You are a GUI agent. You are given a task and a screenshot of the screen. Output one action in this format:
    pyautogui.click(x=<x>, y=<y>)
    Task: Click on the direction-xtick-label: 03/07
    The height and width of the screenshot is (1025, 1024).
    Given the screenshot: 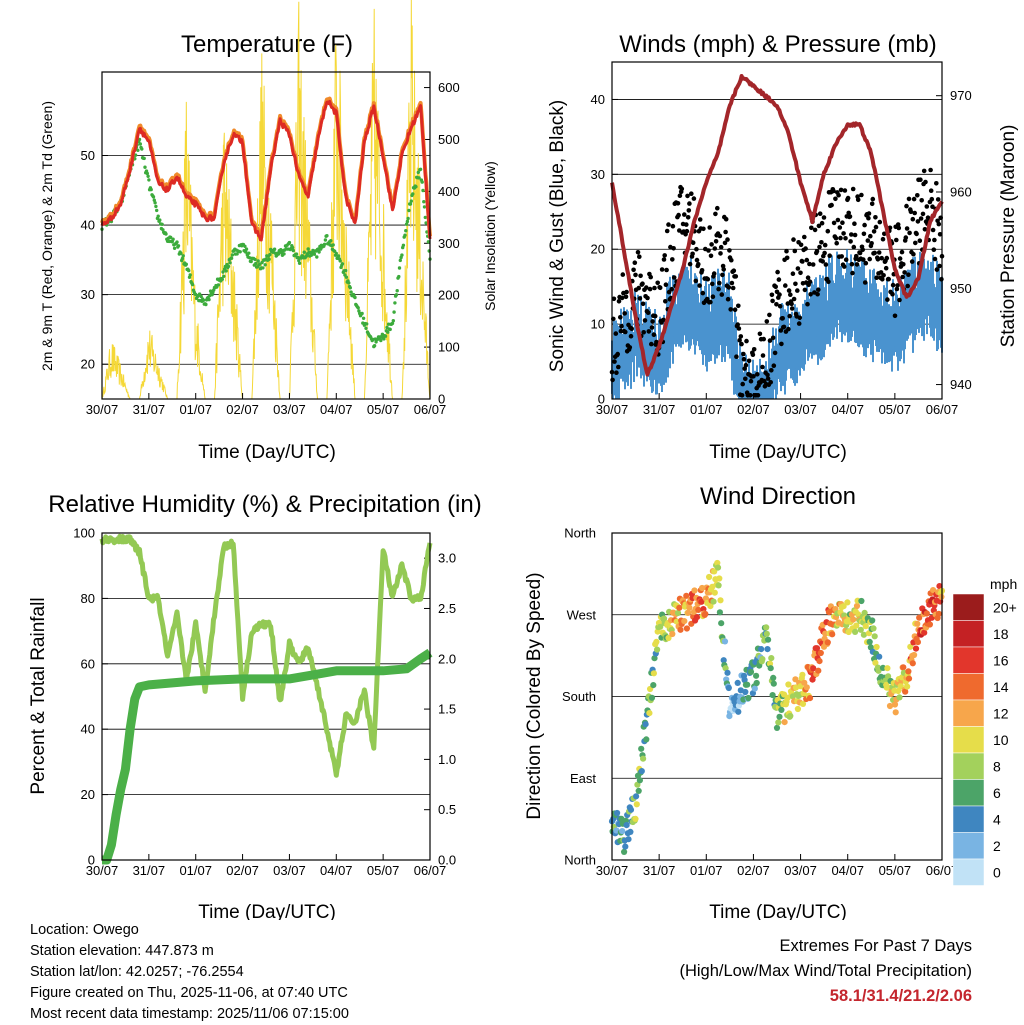 What is the action you would take?
    pyautogui.click(x=800, y=870)
    